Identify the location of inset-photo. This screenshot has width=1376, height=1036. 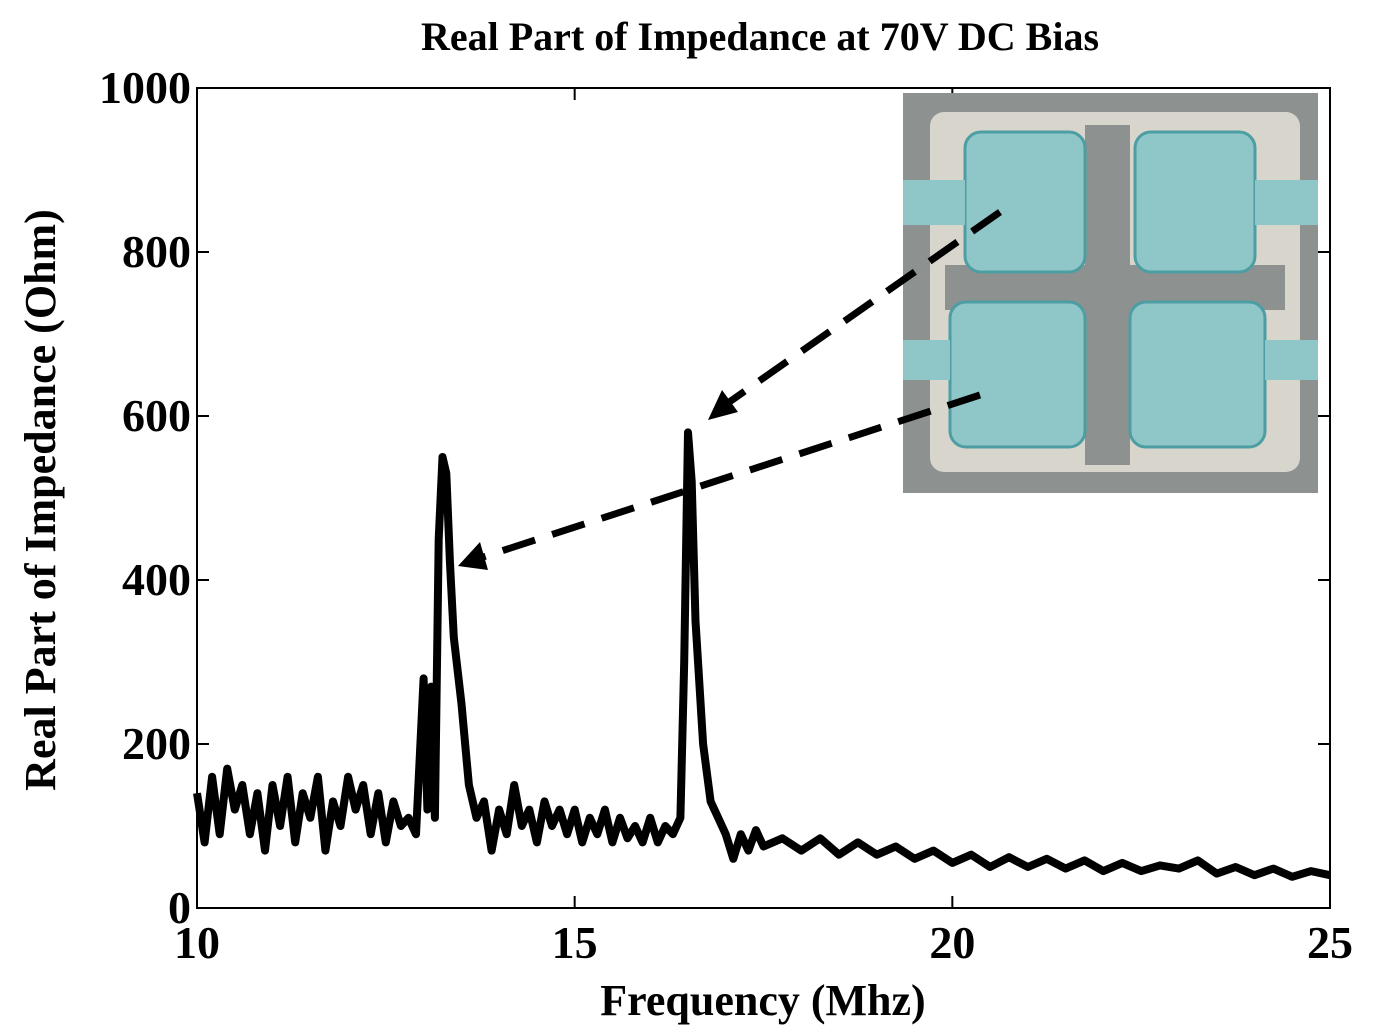
(1110, 293).